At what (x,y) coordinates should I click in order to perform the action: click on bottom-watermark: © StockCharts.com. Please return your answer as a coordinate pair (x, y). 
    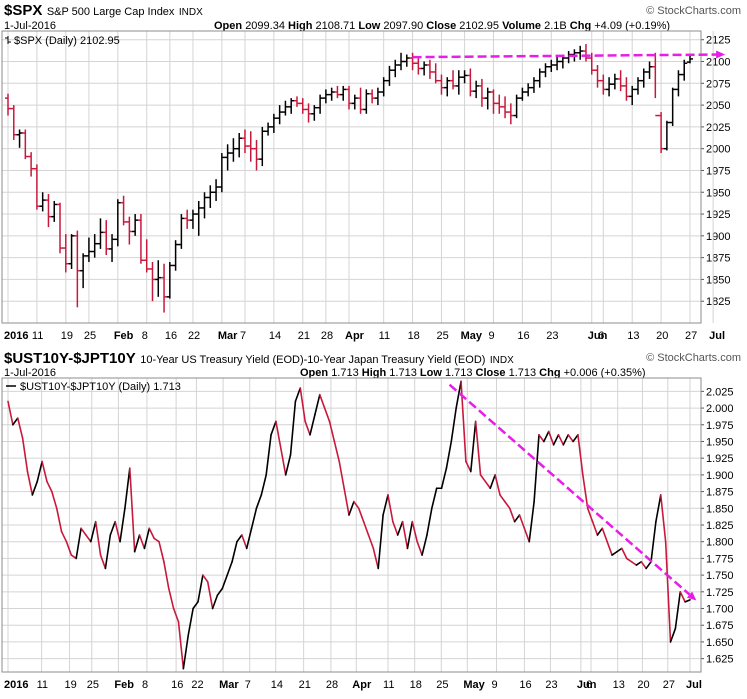
    Looking at the image, I should click on (693, 358).